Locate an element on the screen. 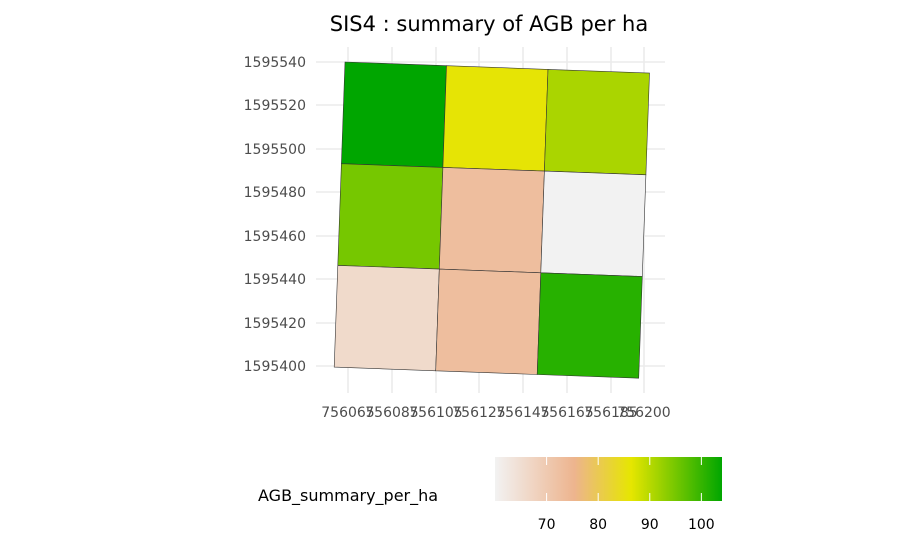 Image resolution: width=900 pixels, height=553 pixels. y-tick-label: 1595420 is located at coordinates (275, 324).